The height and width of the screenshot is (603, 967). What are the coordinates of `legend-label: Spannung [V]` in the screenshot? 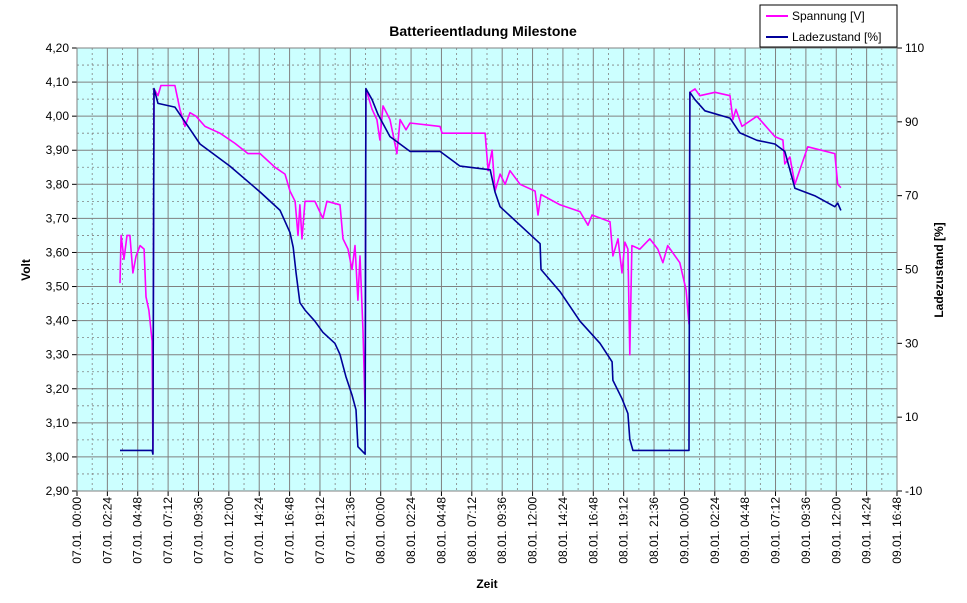 It's located at (828, 16).